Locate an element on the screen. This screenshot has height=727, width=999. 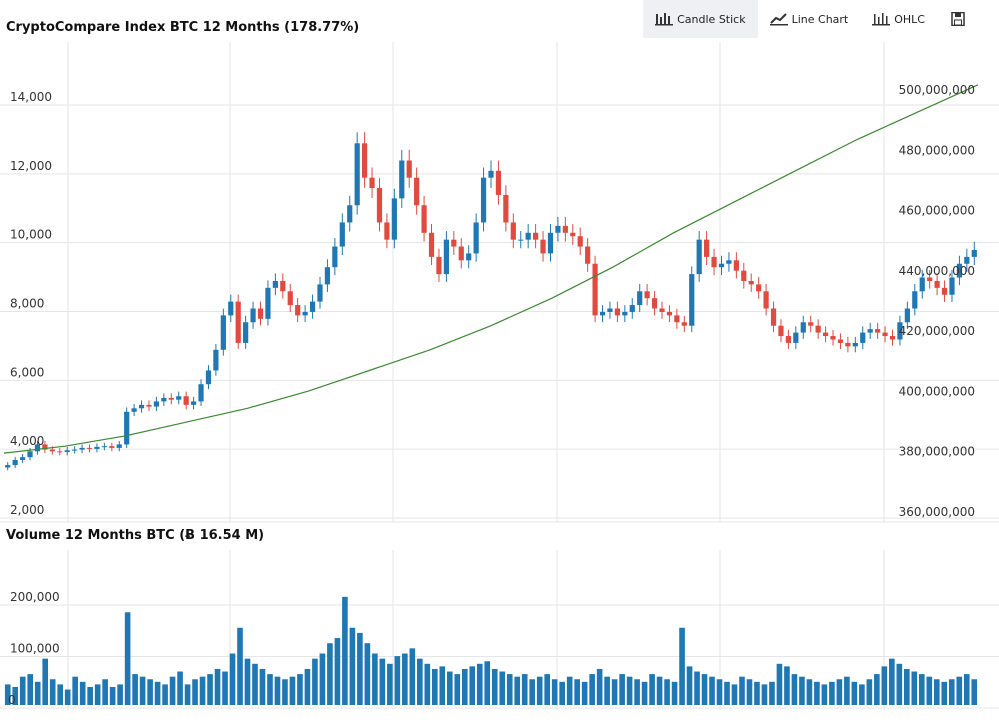
price-y2-tick-label: 440,000,000 is located at coordinates (937, 271).